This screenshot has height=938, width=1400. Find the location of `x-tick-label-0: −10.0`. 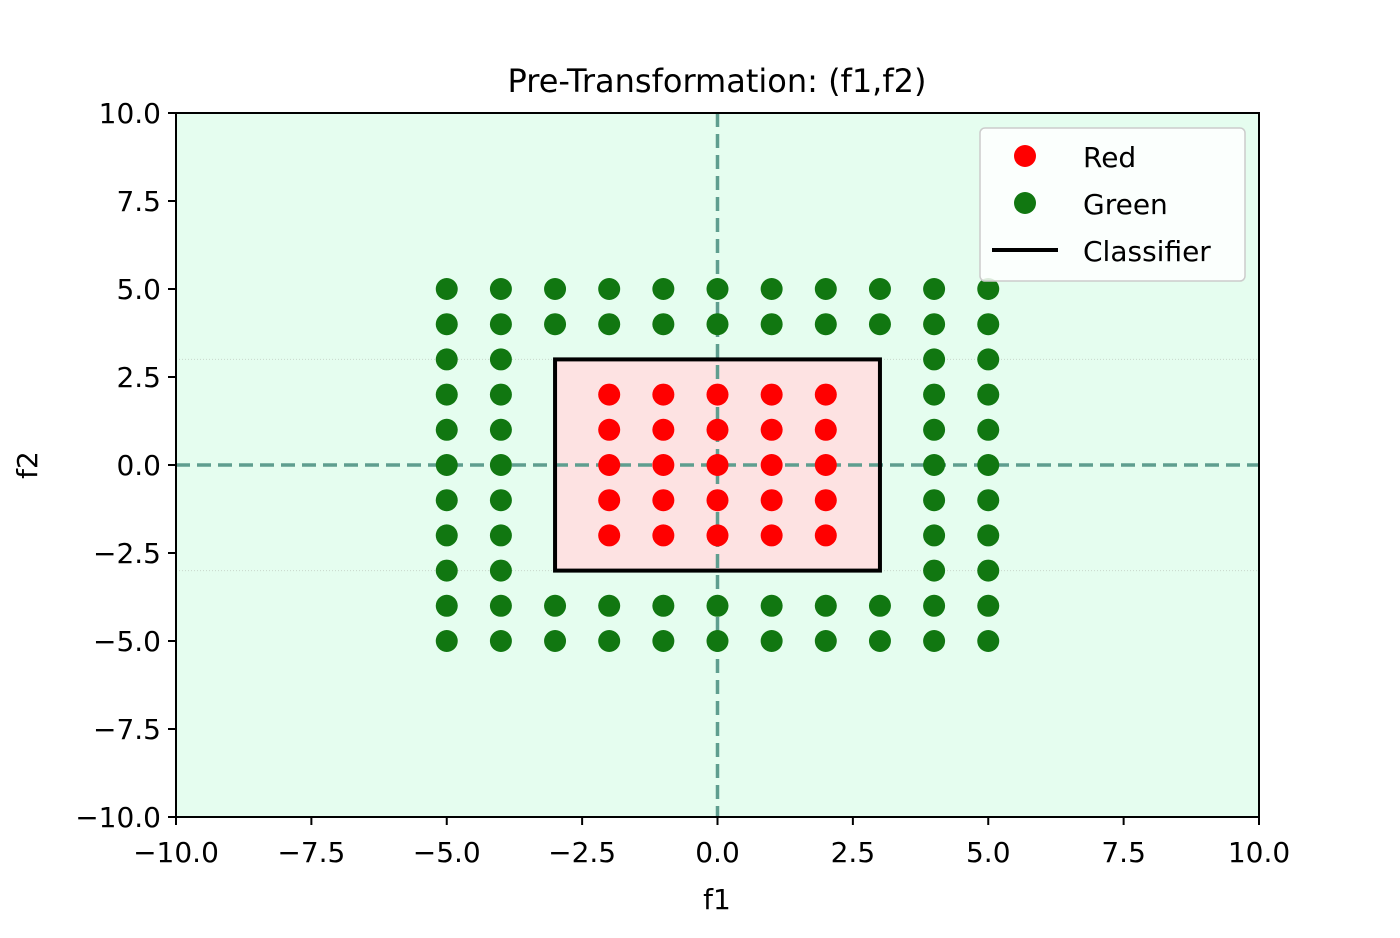

x-tick-label-0: −10.0 is located at coordinates (176, 852).